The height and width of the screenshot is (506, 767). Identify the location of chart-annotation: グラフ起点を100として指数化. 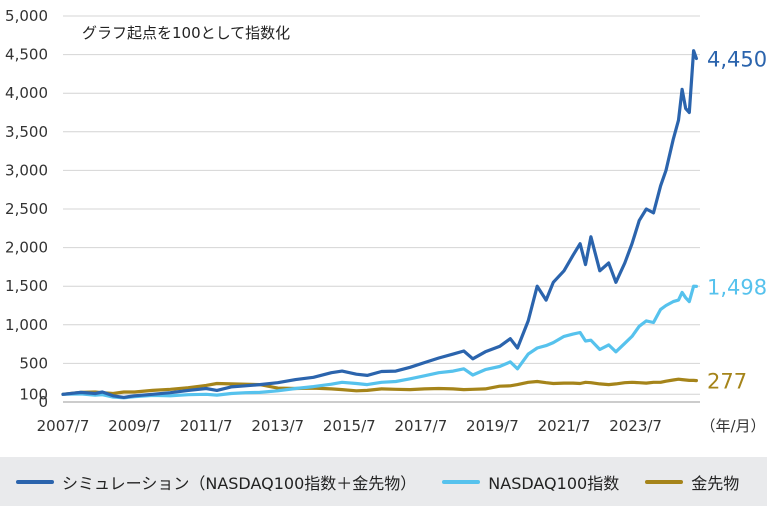
(186, 33).